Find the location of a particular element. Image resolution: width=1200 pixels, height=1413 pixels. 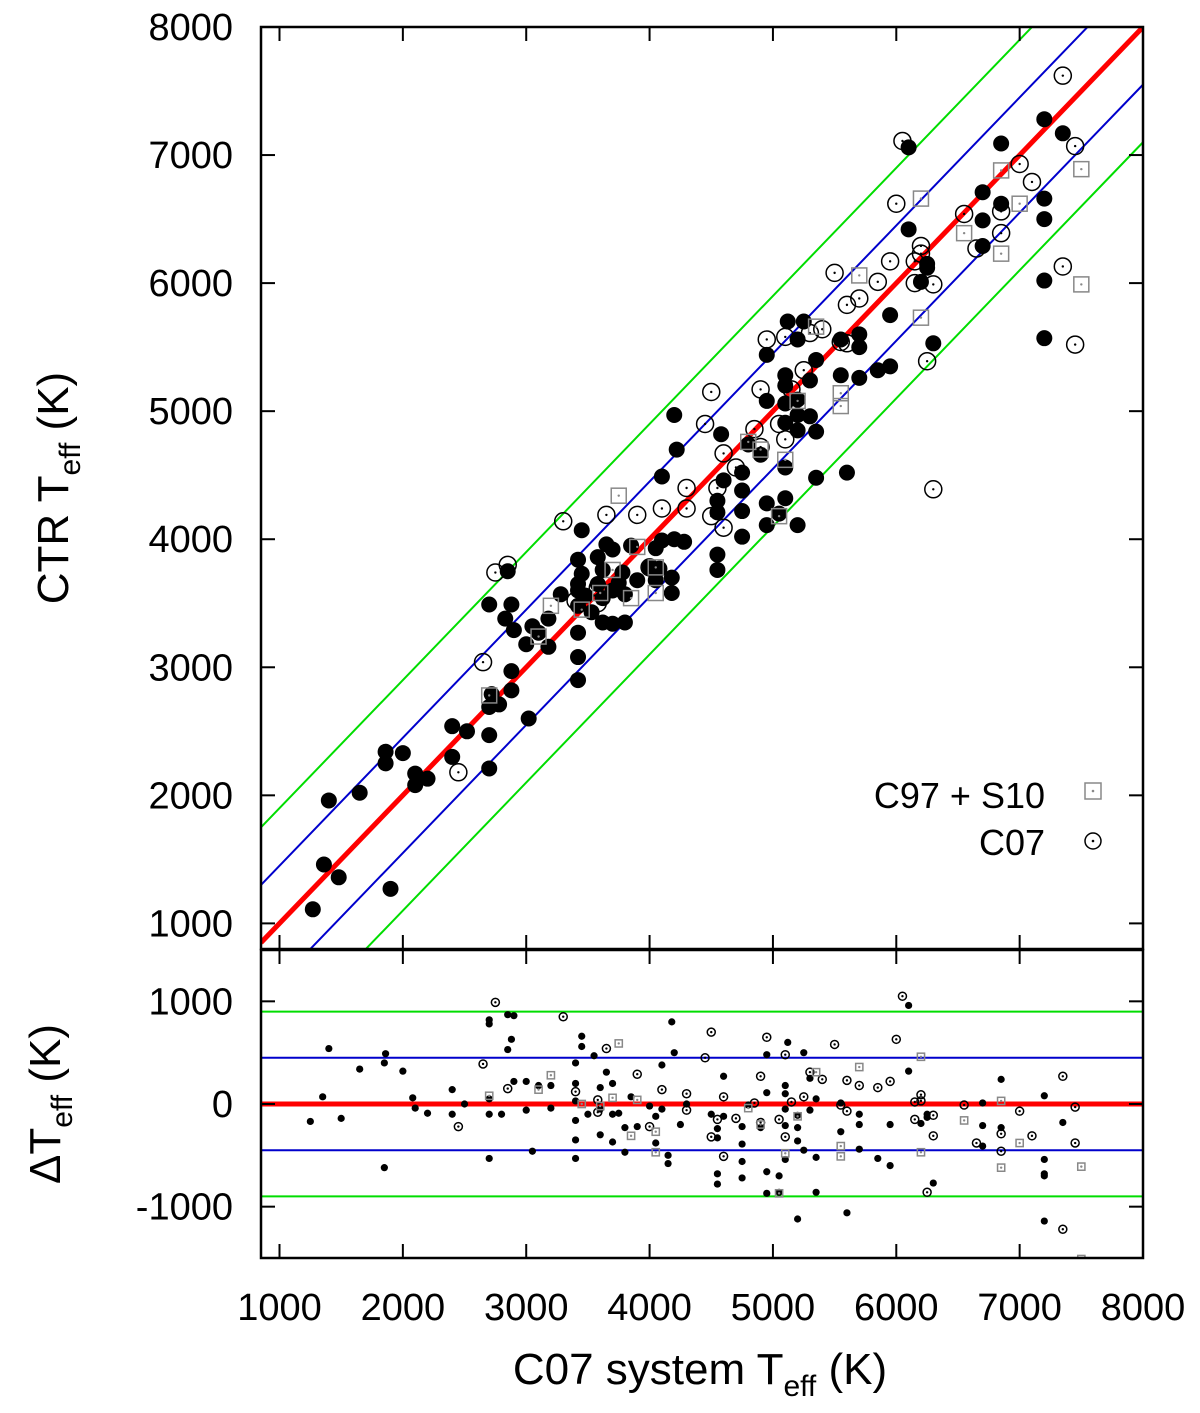

main-y-tick-label-3: 4000 is located at coordinates (190, 540).